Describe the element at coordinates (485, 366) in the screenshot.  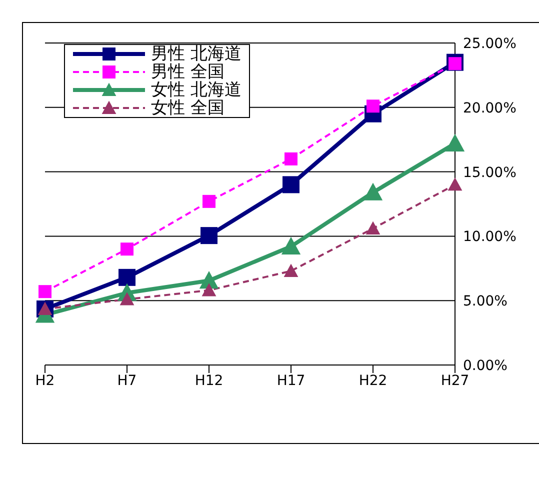
I see `y-tick-label: 0.00%` at that location.